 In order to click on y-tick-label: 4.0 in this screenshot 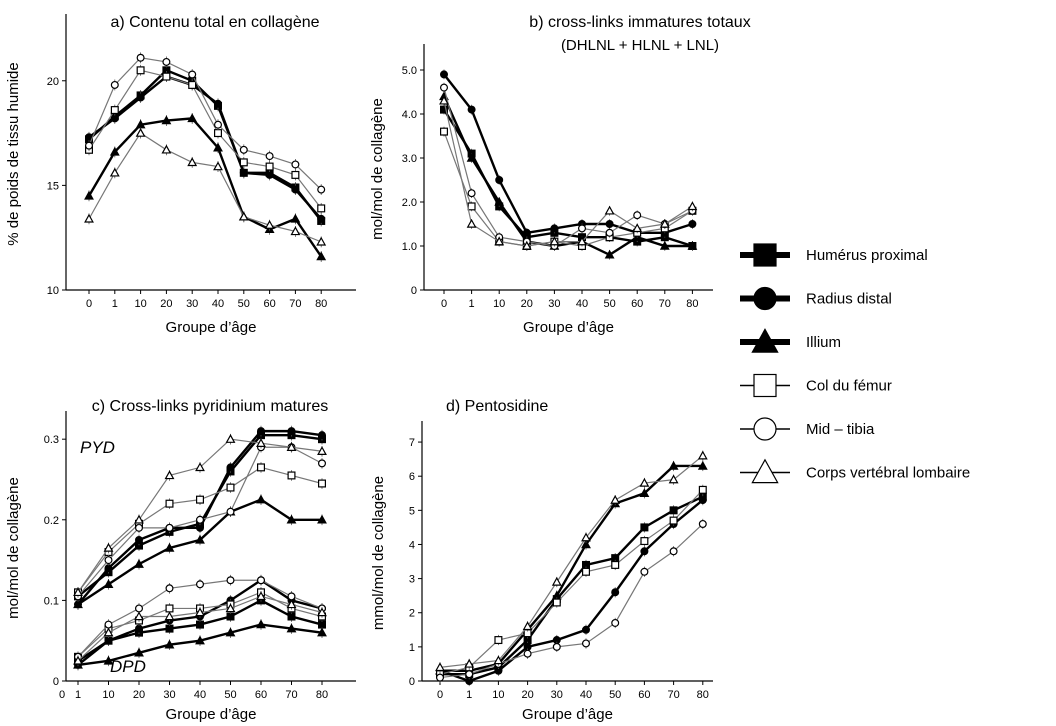, I will do `click(409, 115)`.